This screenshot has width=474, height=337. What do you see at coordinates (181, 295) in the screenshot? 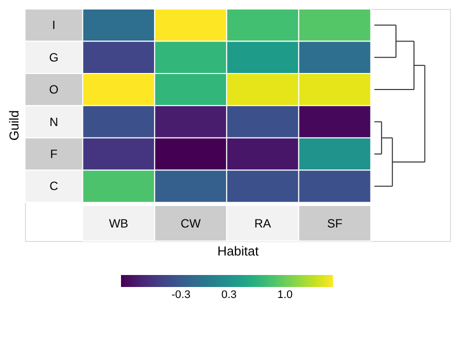
I see `color-bar-label: -0.3` at bounding box center [181, 295].